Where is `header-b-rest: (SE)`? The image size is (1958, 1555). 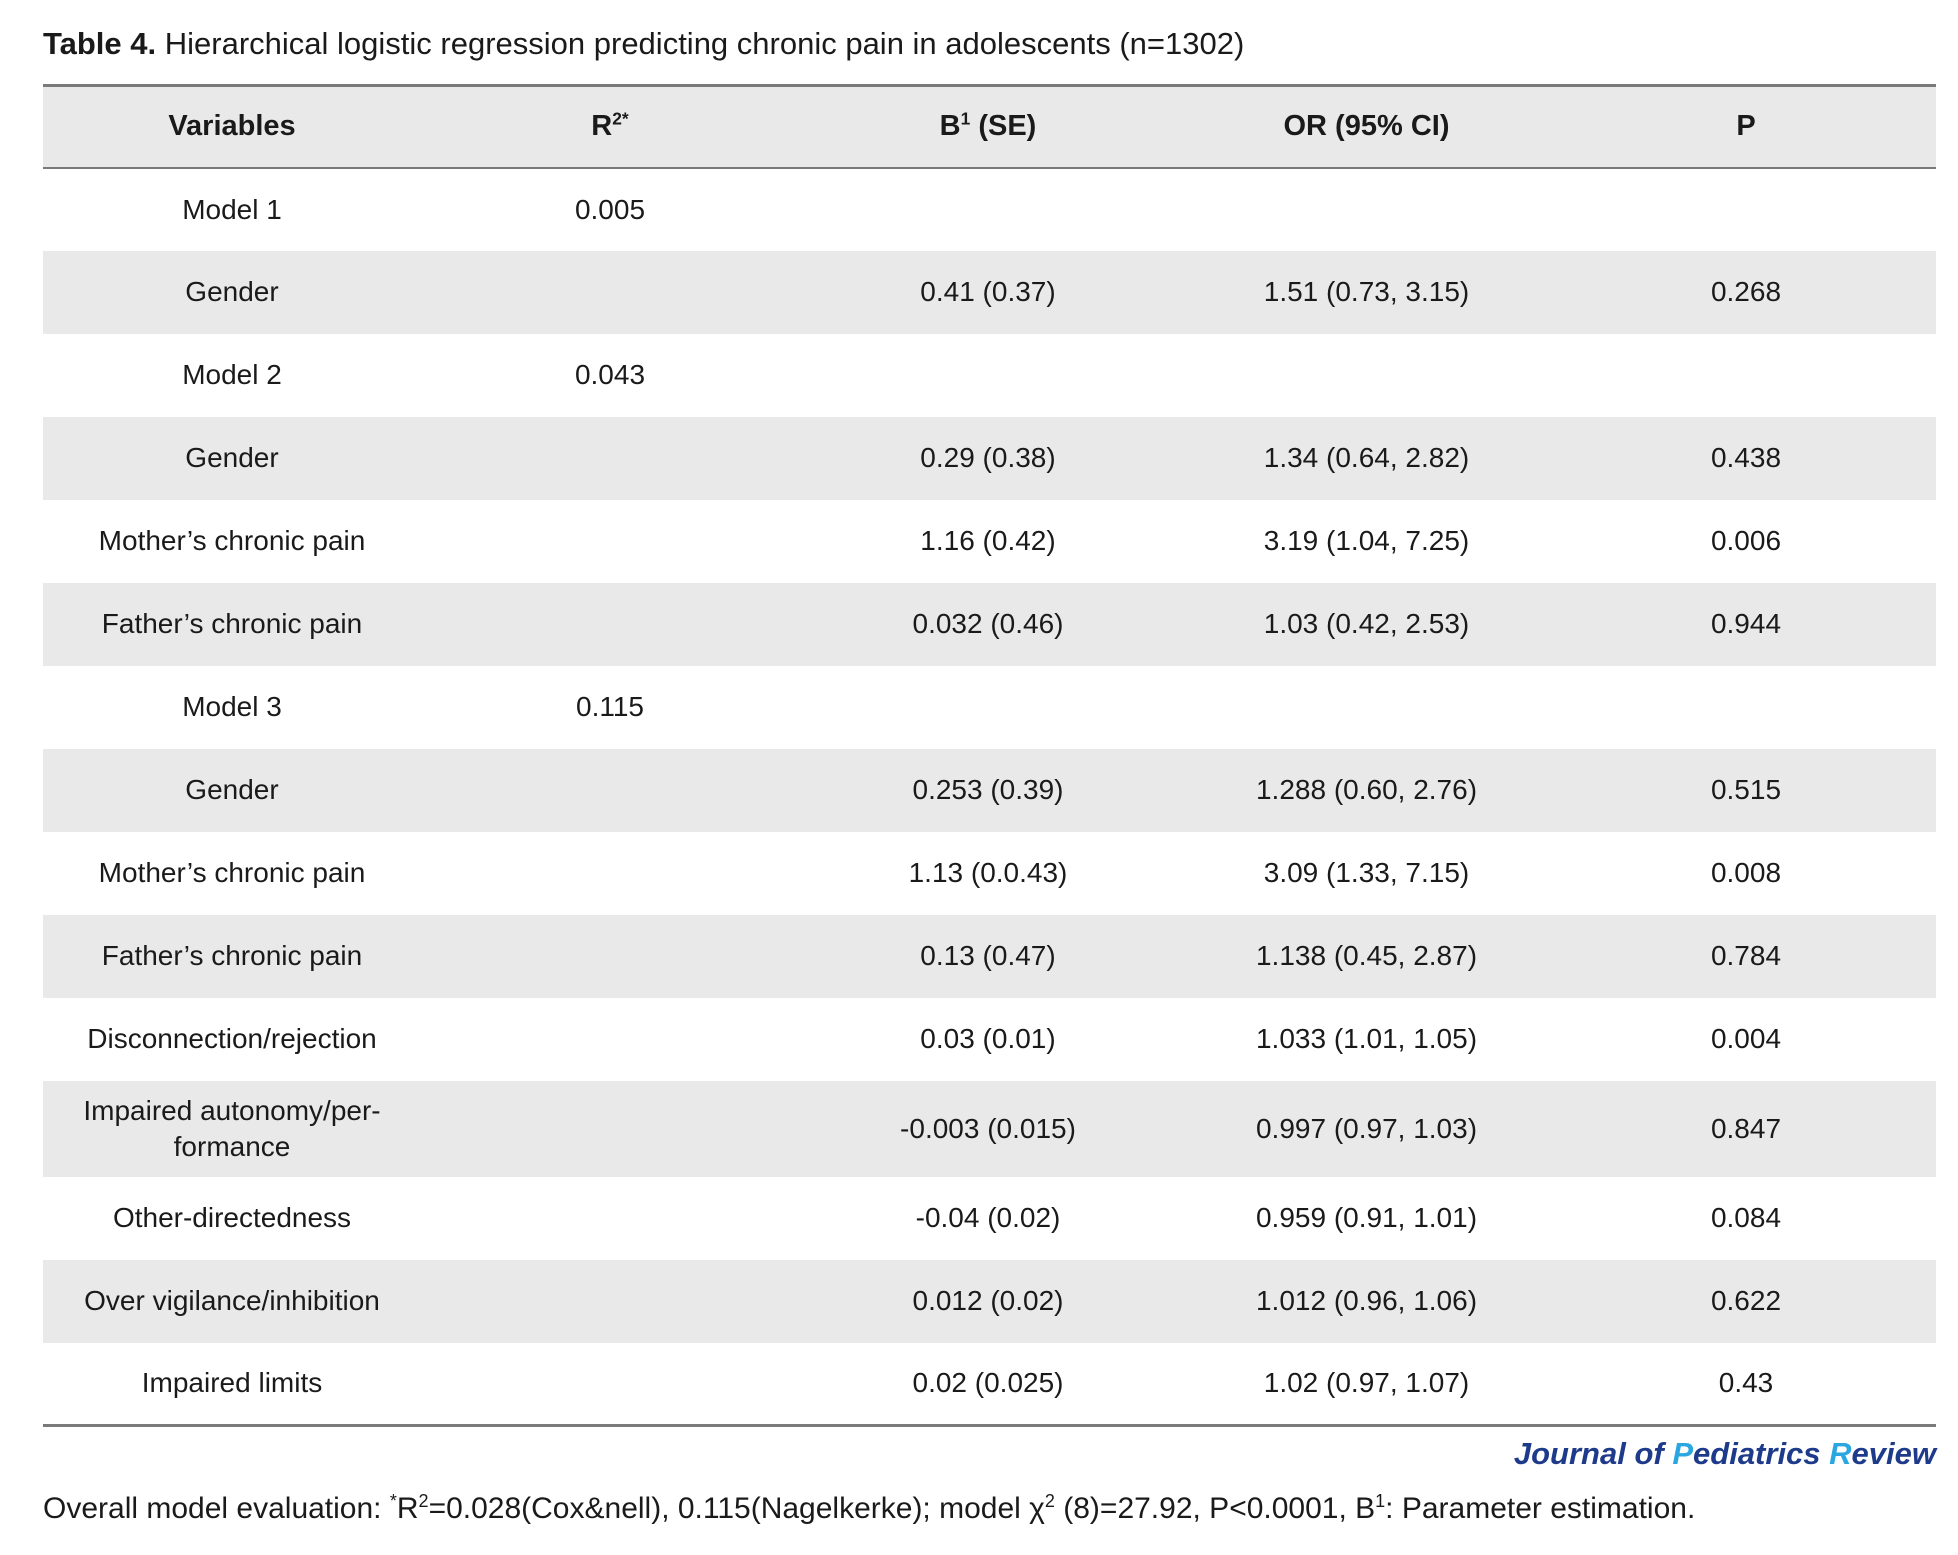 header-b-rest: (SE) is located at coordinates (1003, 126).